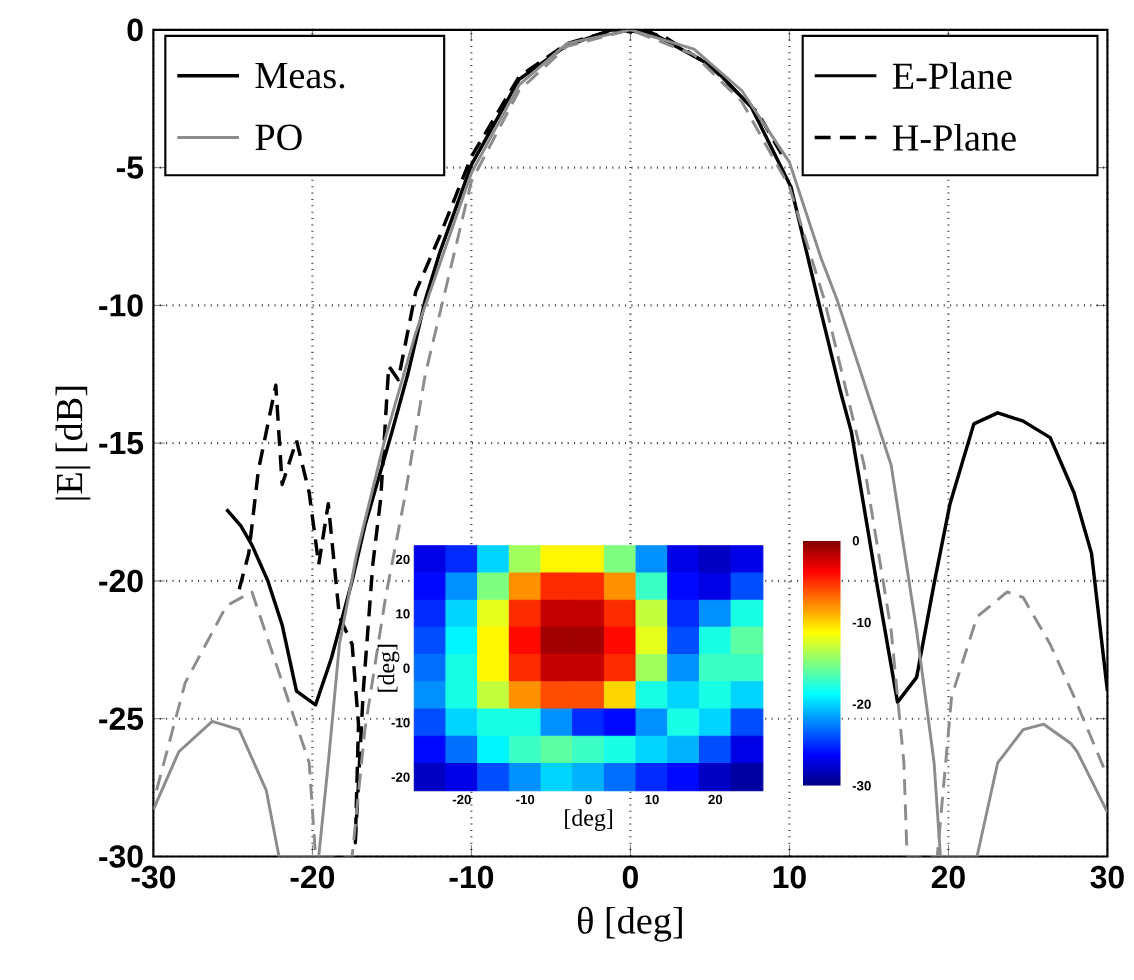  I want to click on x-tick-label: 20, so click(948, 877).